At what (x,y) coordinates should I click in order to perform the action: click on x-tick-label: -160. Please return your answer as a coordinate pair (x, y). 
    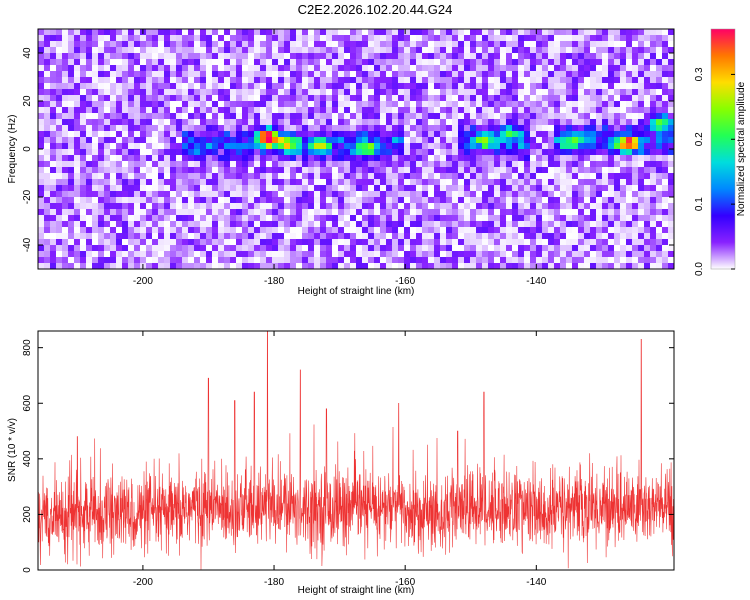
    Looking at the image, I should click on (405, 281).